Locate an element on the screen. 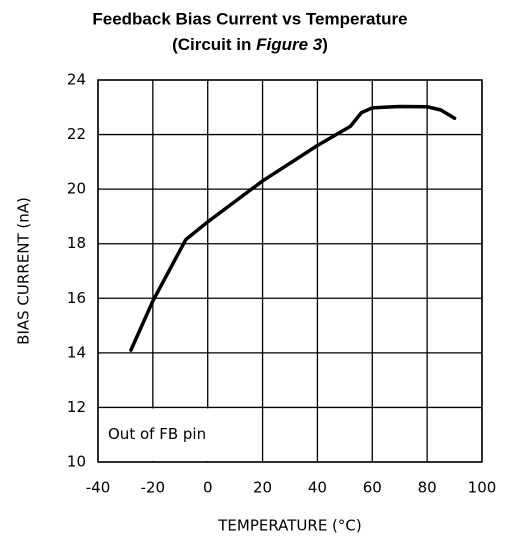  annotation-box is located at coordinates (180, 434).